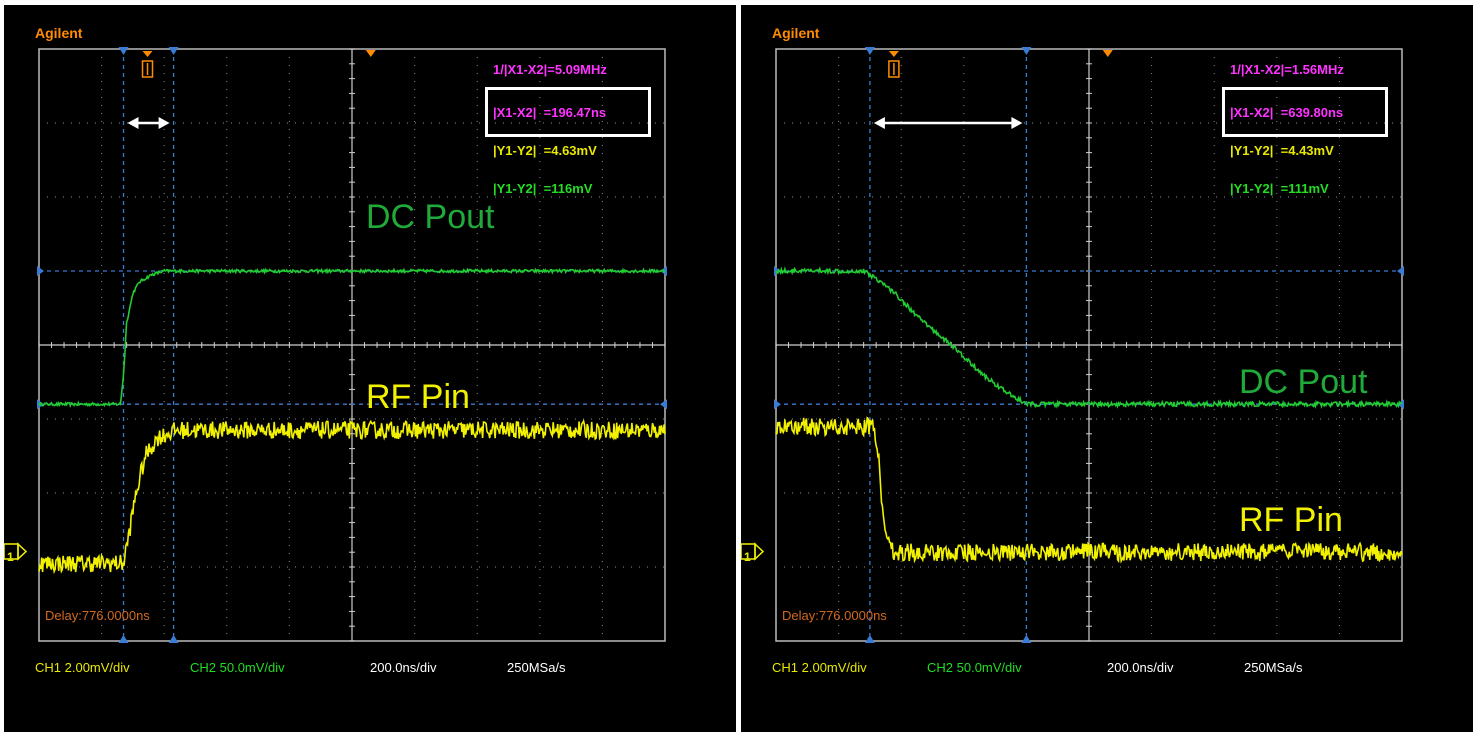 The width and height of the screenshot is (1477, 736). What do you see at coordinates (550, 69) in the screenshot?
I see `readout-frequency: 1/|X1-X2|=5.09MHz` at bounding box center [550, 69].